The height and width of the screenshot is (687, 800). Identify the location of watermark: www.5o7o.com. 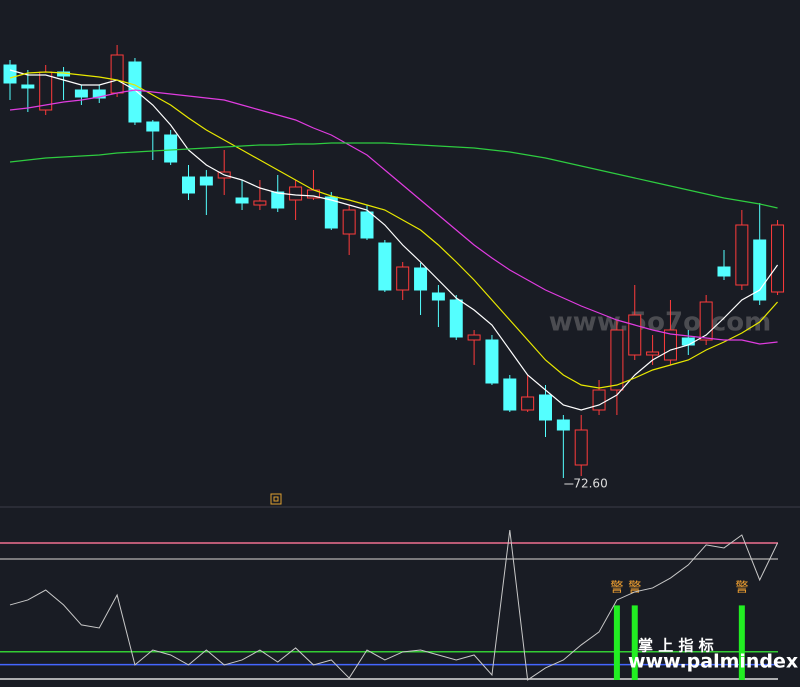
(660, 323).